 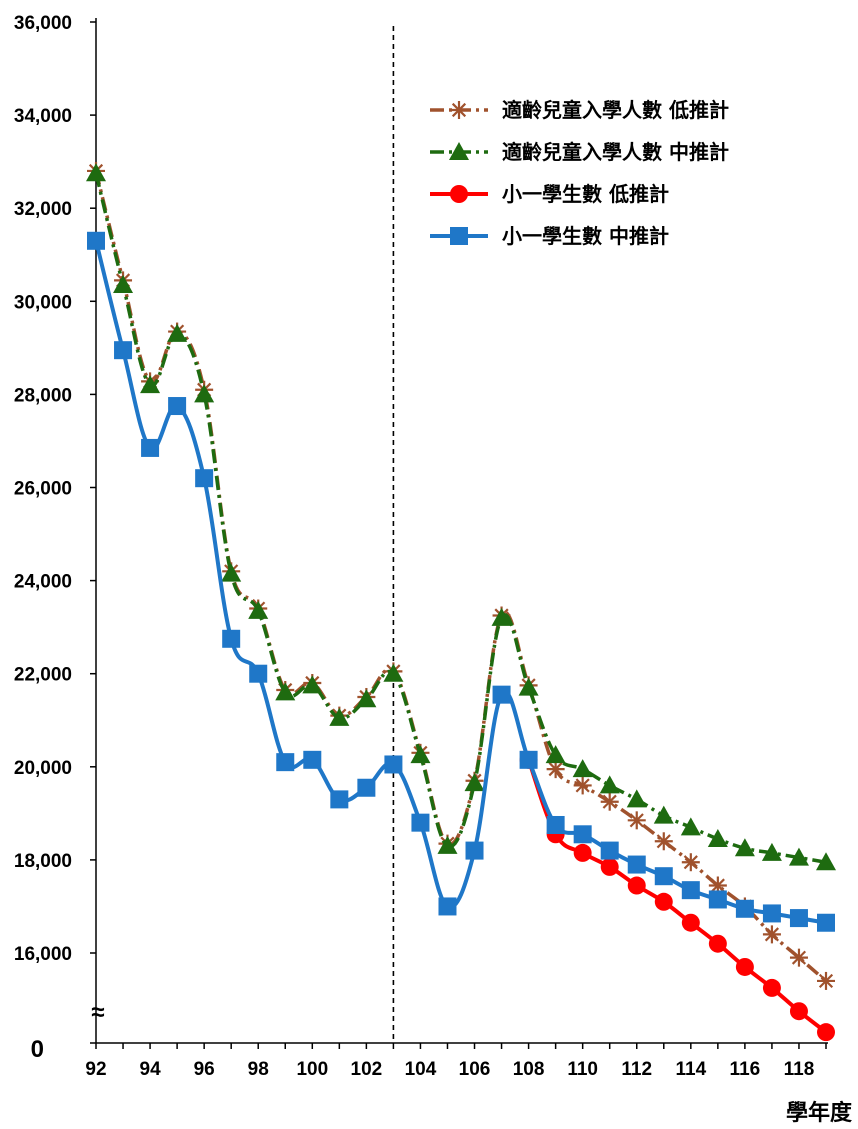 What do you see at coordinates (312, 1069) in the screenshot?
I see `x-tick-label: 100` at bounding box center [312, 1069].